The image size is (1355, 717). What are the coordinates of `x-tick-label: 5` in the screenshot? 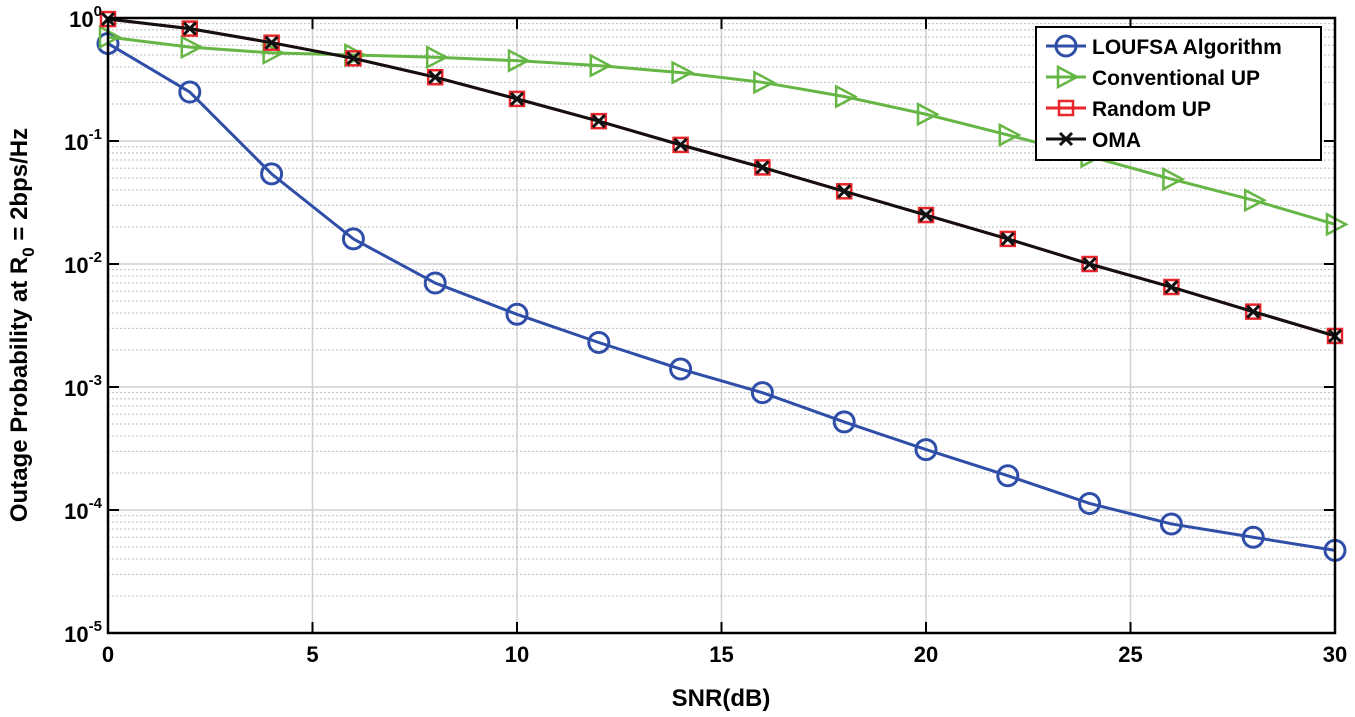 It's located at (312, 654).